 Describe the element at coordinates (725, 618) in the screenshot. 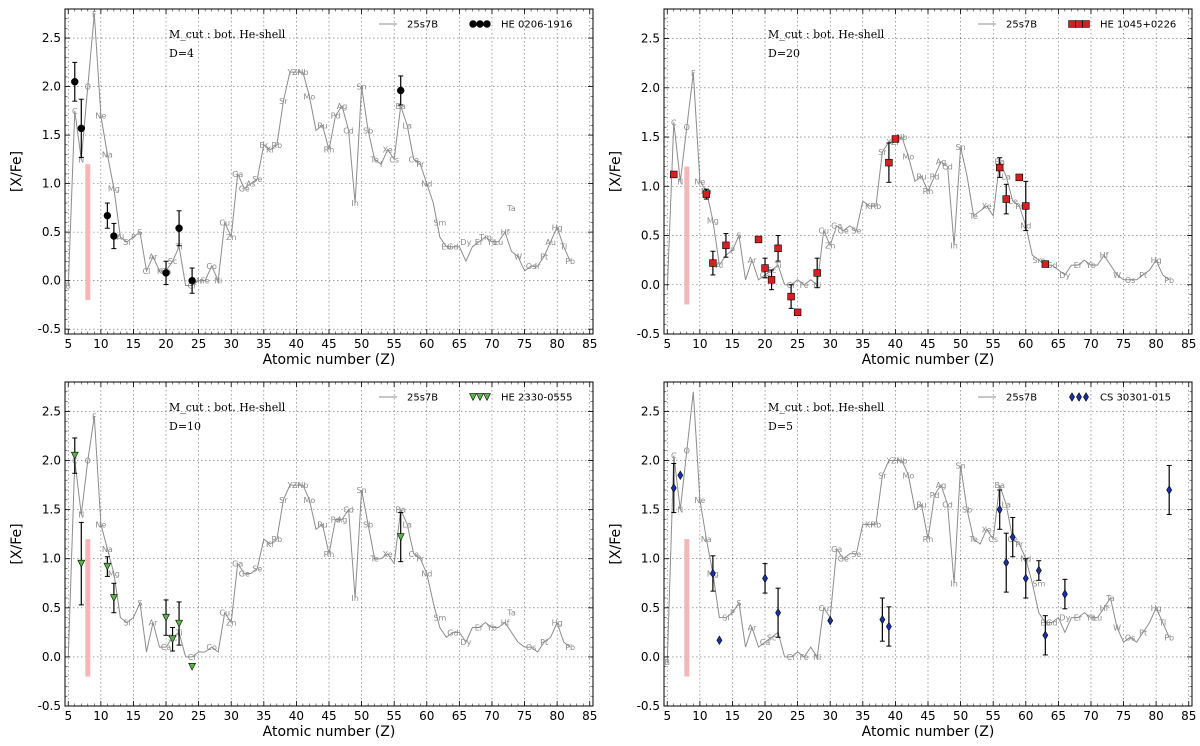

I see `element-label: Si` at that location.